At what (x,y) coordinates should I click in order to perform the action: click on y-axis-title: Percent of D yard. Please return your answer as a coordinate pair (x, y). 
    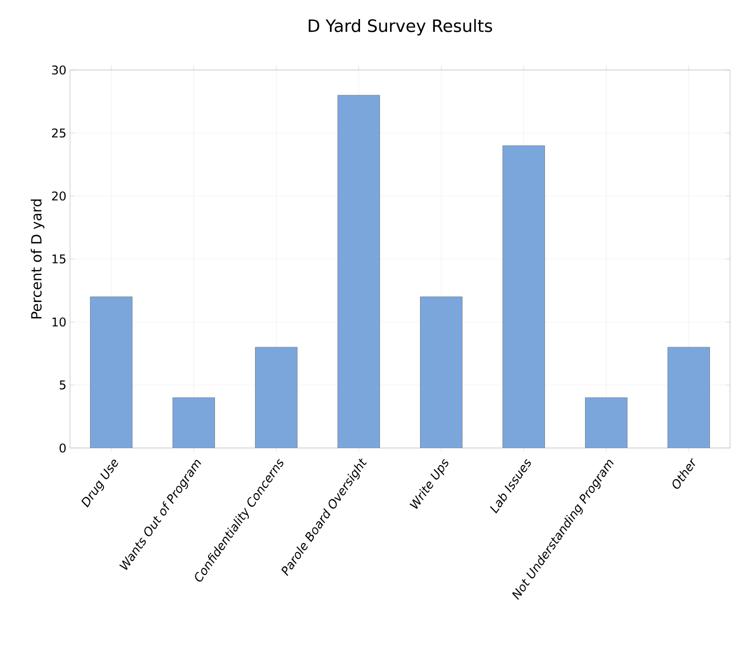
    Looking at the image, I should click on (37, 258).